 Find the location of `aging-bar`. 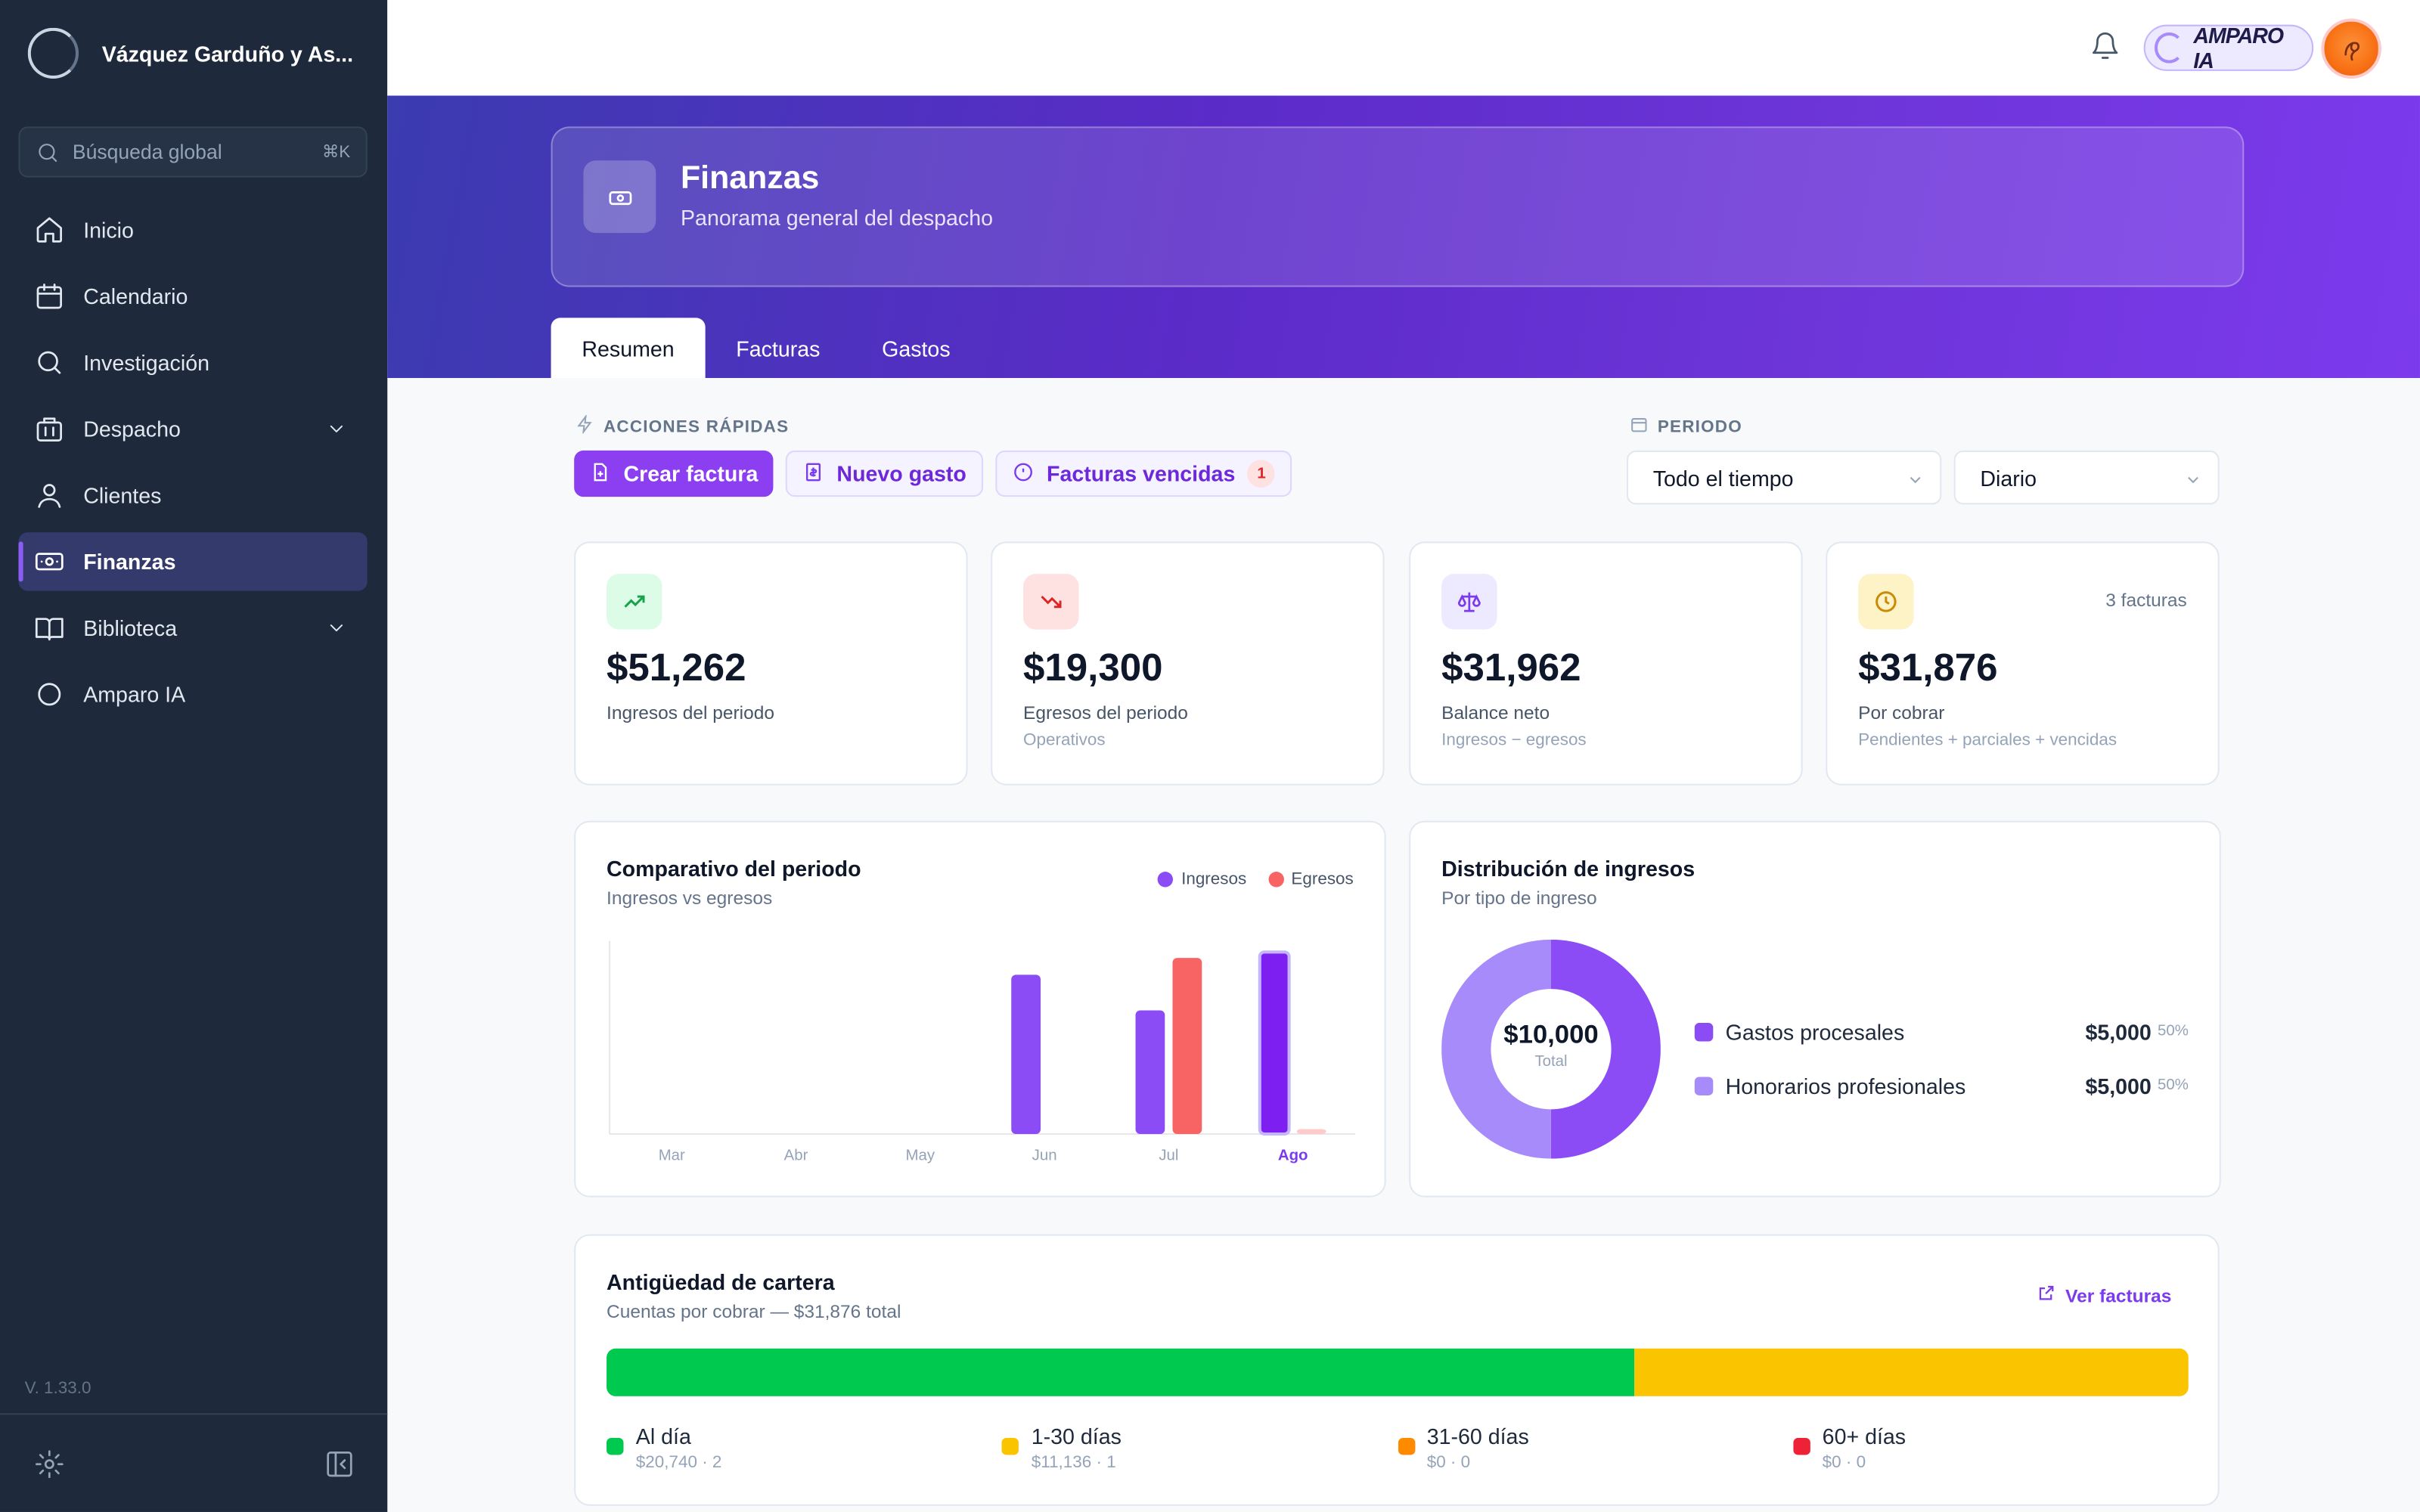

aging-bar is located at coordinates (1398, 1372).